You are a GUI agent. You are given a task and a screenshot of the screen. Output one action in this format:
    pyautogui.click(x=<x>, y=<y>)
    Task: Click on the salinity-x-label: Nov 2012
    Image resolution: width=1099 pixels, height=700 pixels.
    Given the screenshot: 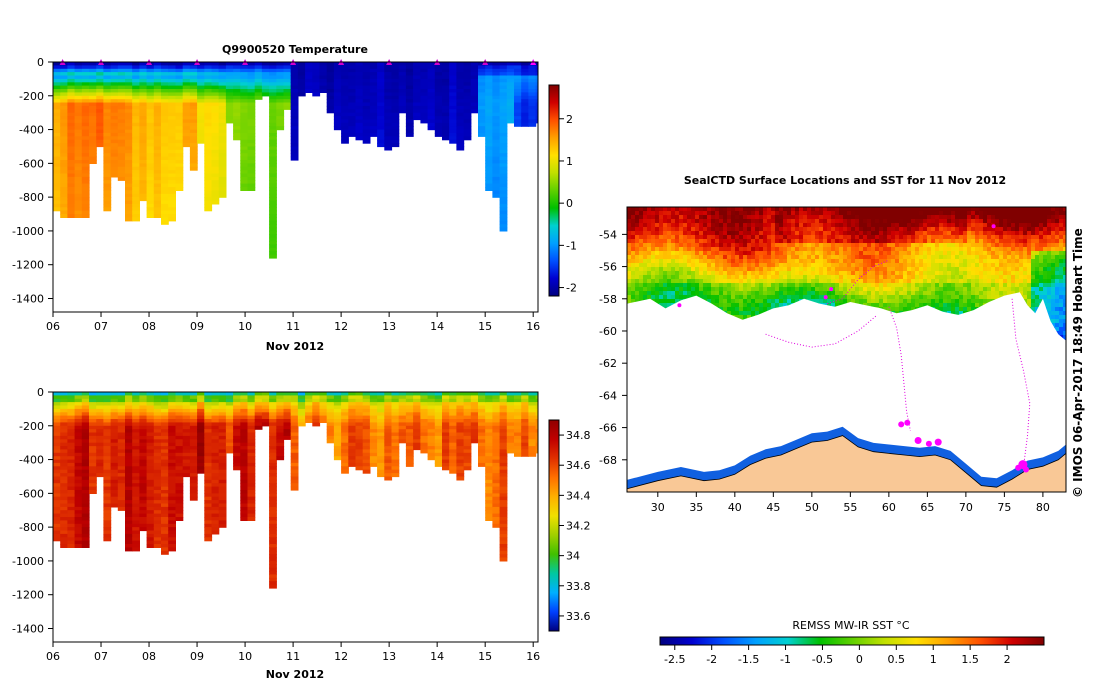 What is the action you would take?
    pyautogui.click(x=295, y=674)
    